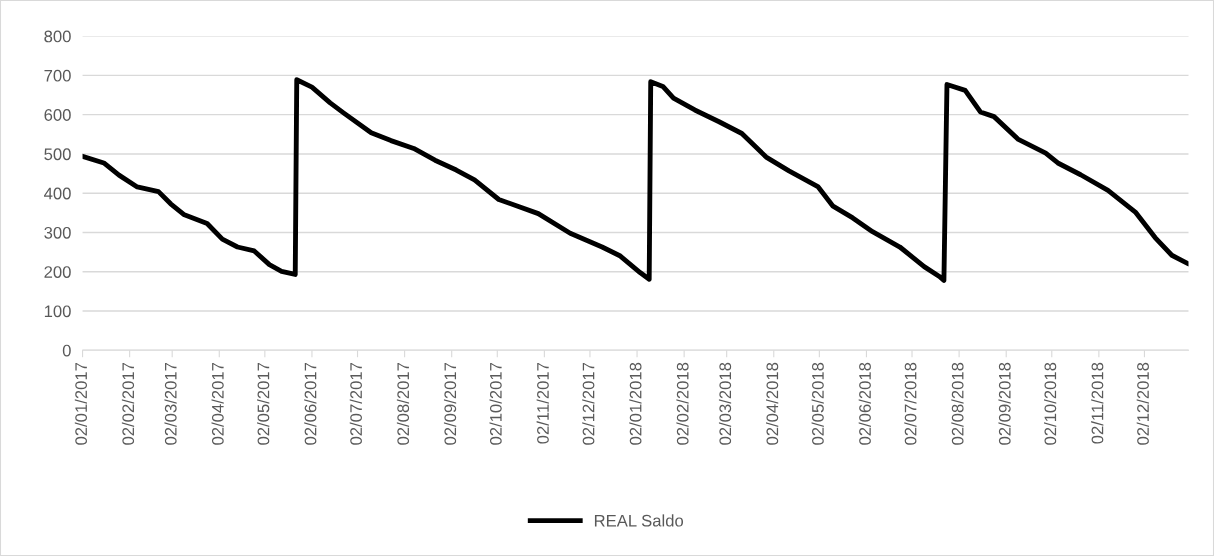 Image resolution: width=1214 pixels, height=556 pixels. What do you see at coordinates (57, 272) in the screenshot?
I see `y-tick-label: 200` at bounding box center [57, 272].